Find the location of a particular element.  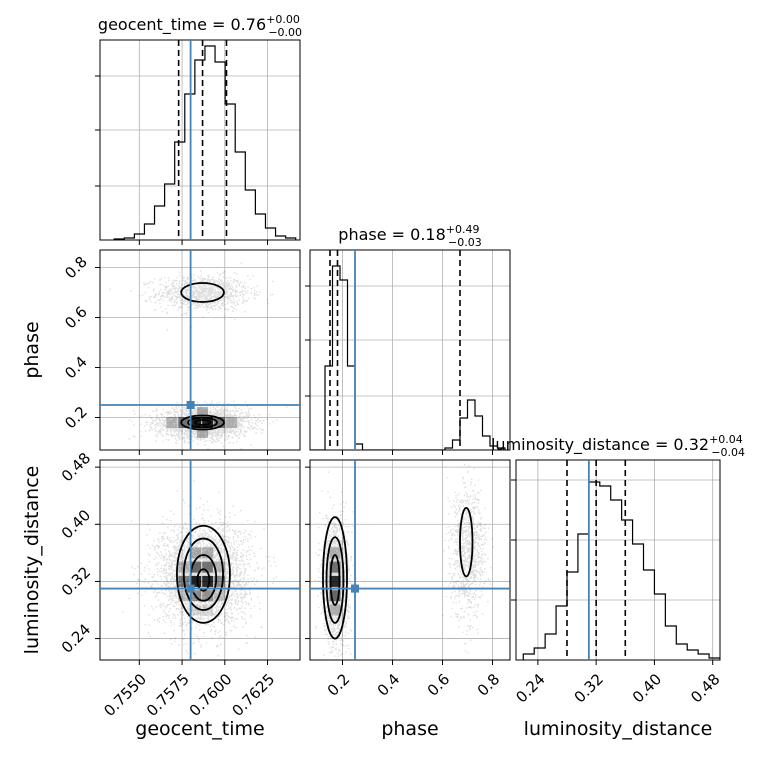

title-luminosity_distance: luminosity_distance = 0.32+0.04 −0.04 is located at coordinates (618, 446).